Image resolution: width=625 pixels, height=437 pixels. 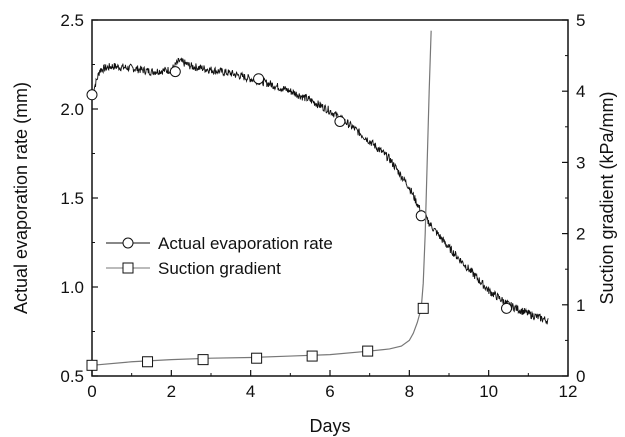 I want to click on right-tick-label: 1, so click(x=580, y=305).